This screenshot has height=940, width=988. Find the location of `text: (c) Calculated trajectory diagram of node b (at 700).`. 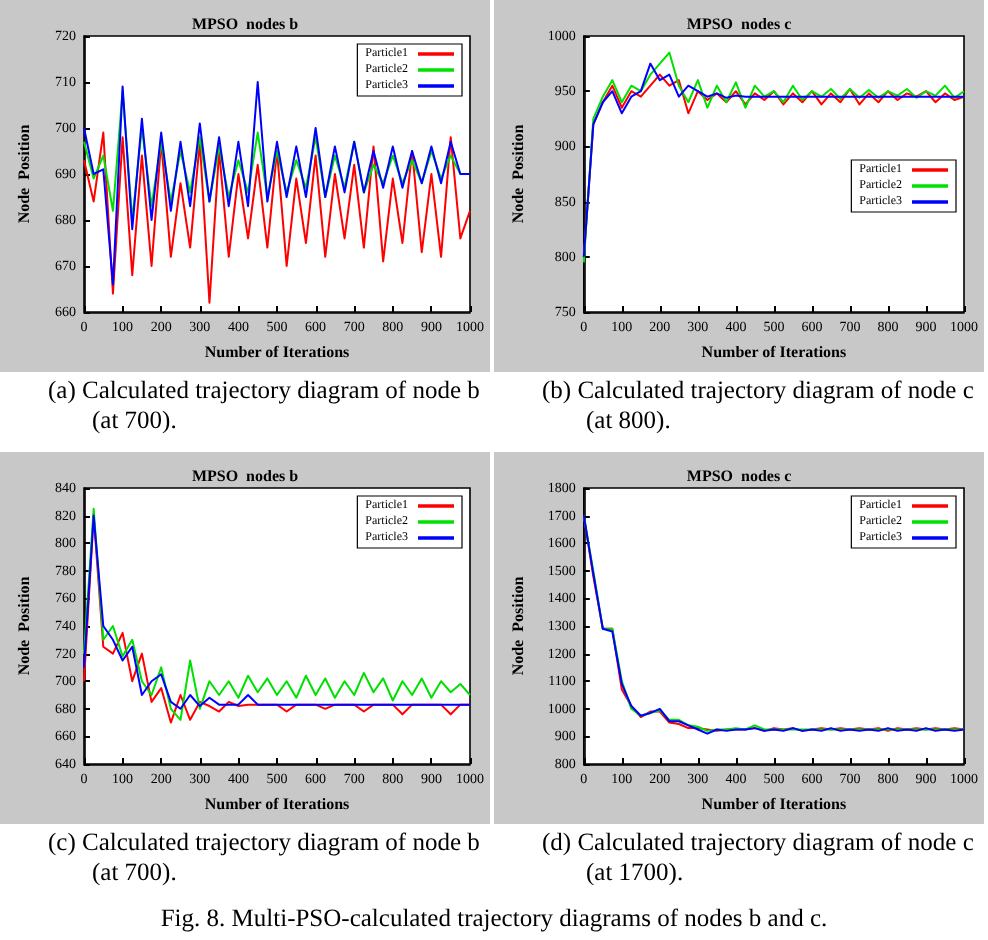

text: (c) Calculated trajectory diagram of node b (at 700). is located at coordinates (265, 858).